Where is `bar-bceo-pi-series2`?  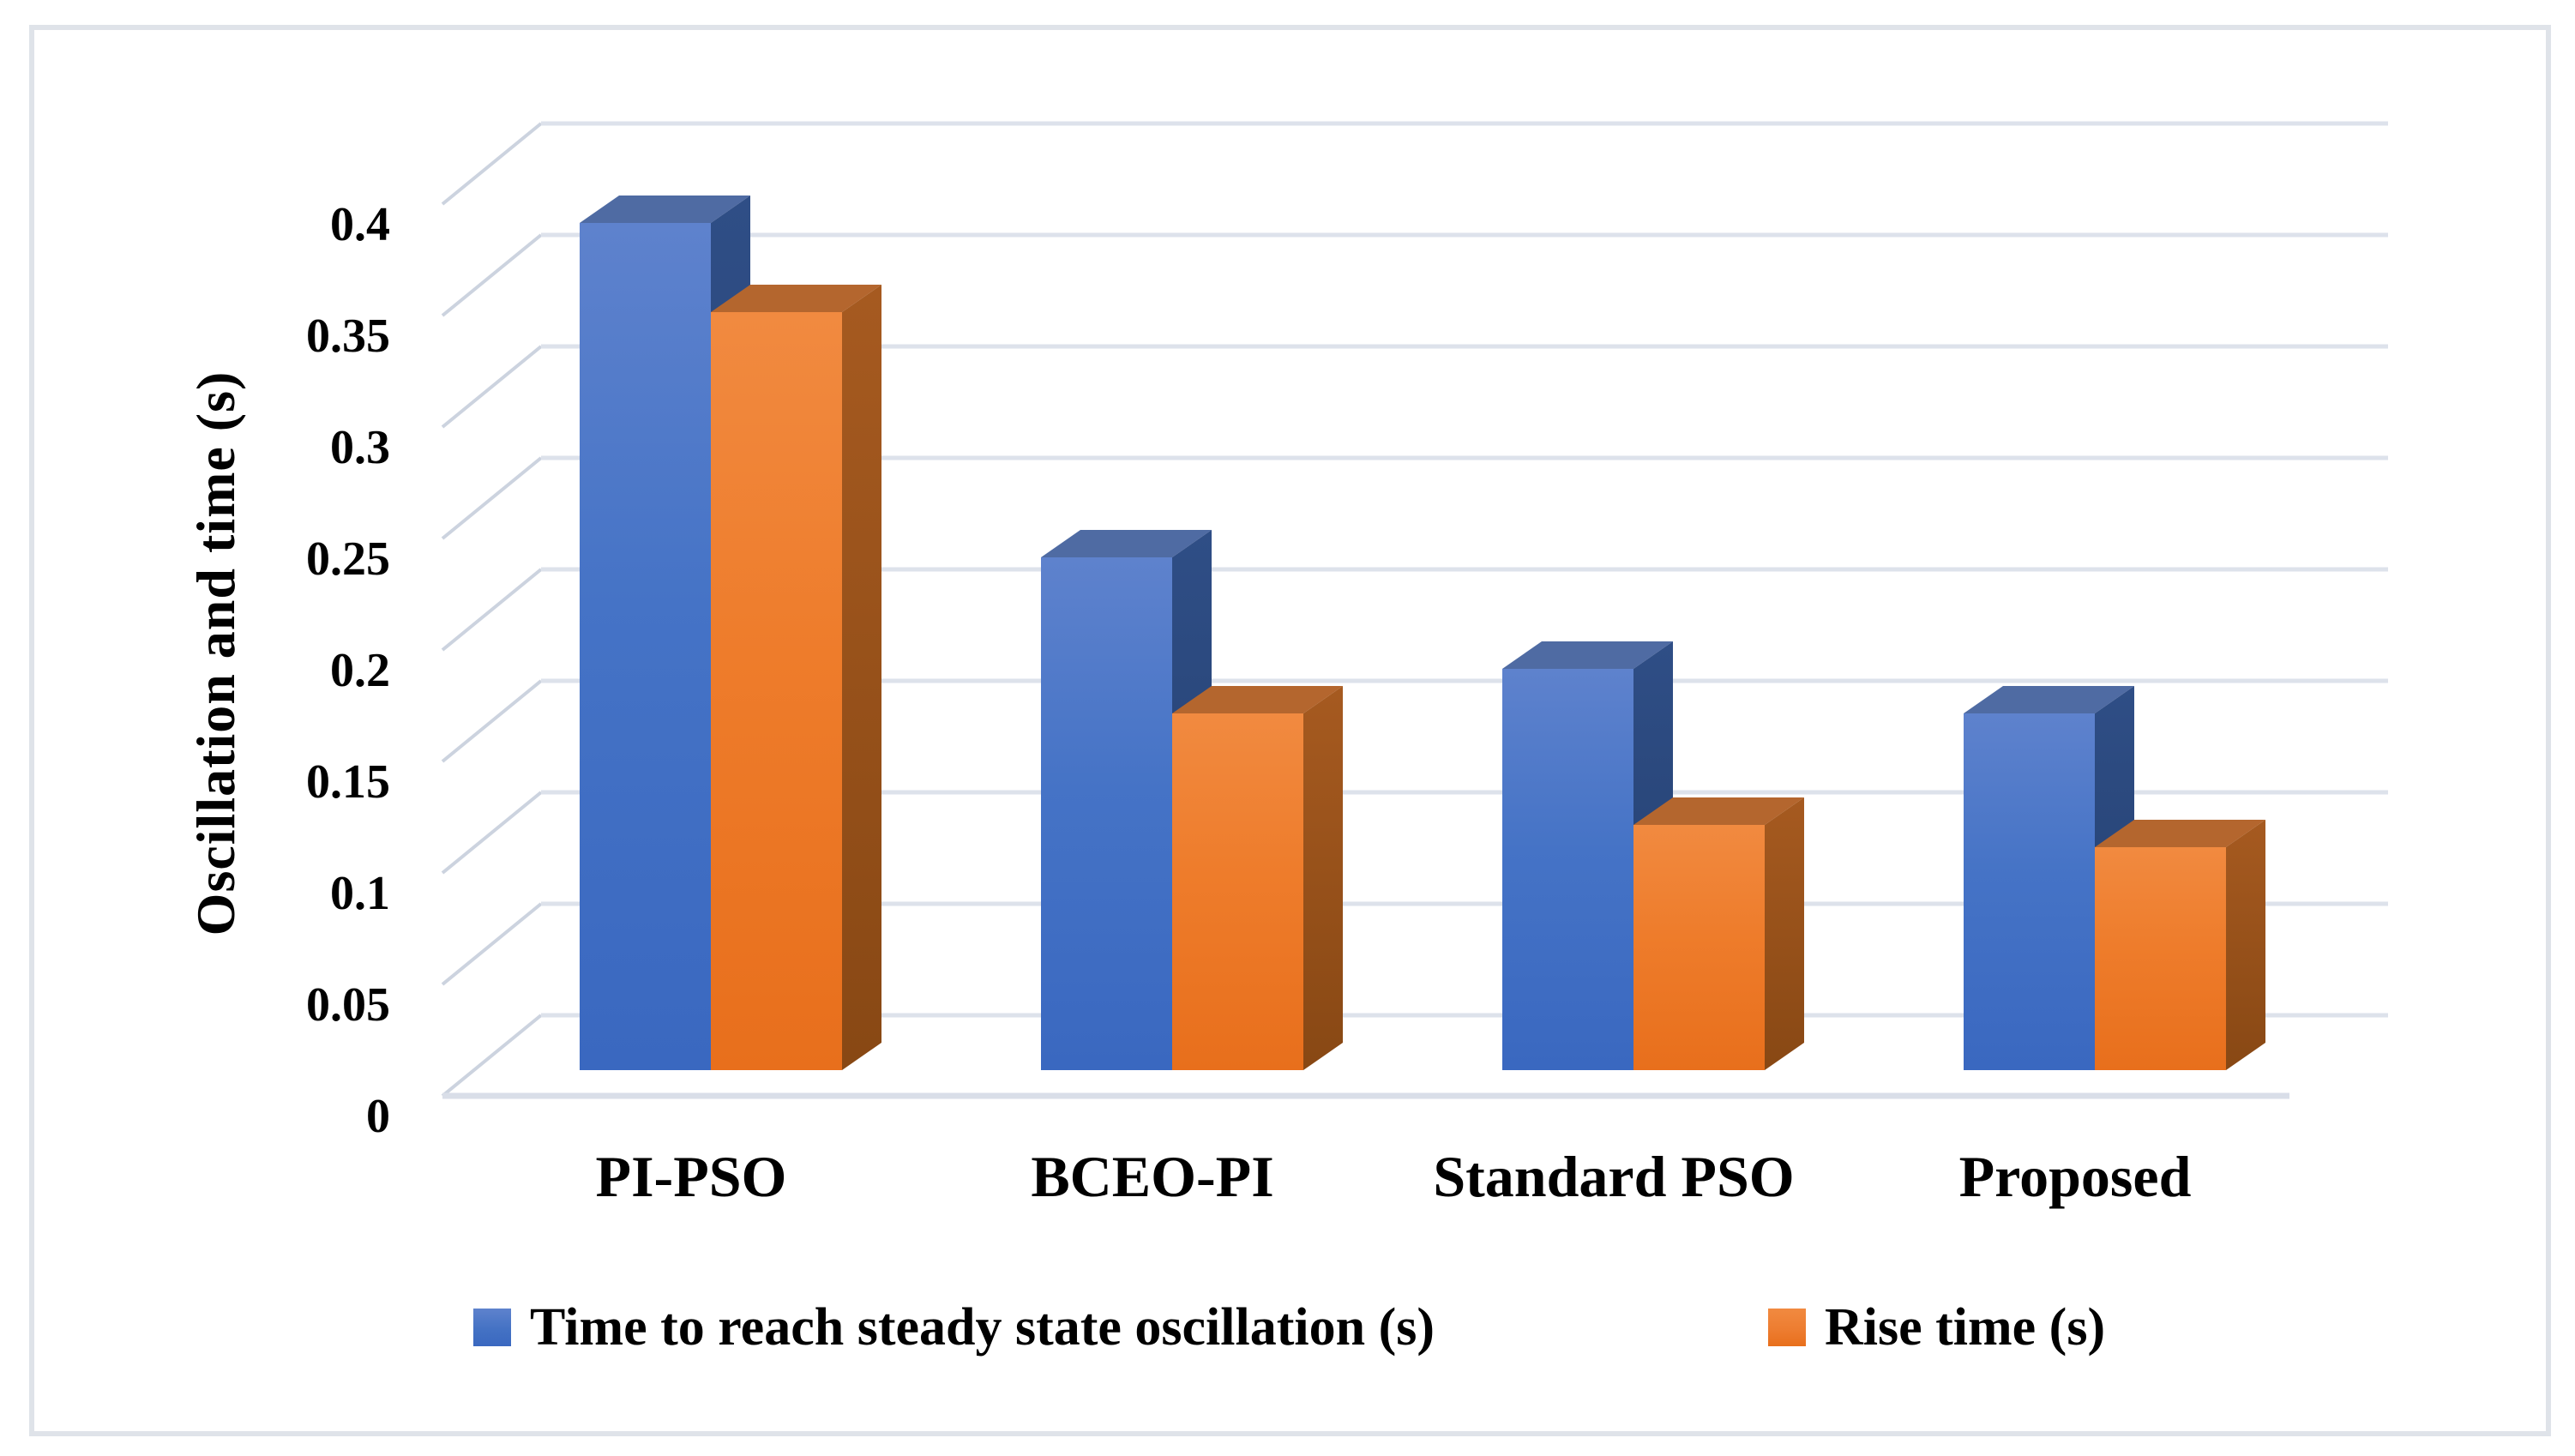
bar-bceo-pi-series2 is located at coordinates (1257, 878).